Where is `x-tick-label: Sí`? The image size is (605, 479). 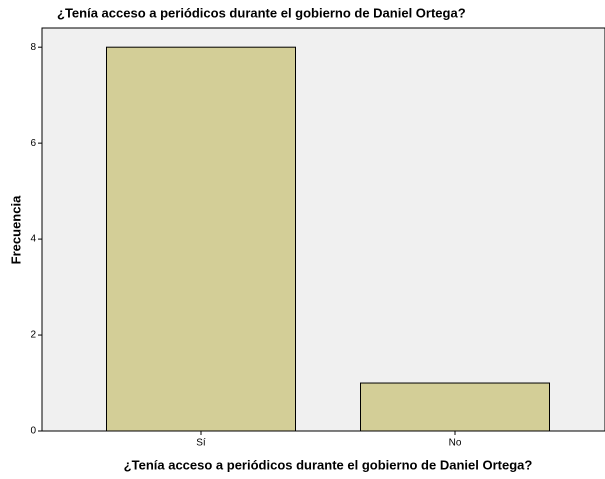
x-tick-label: Sí is located at coordinates (201, 443).